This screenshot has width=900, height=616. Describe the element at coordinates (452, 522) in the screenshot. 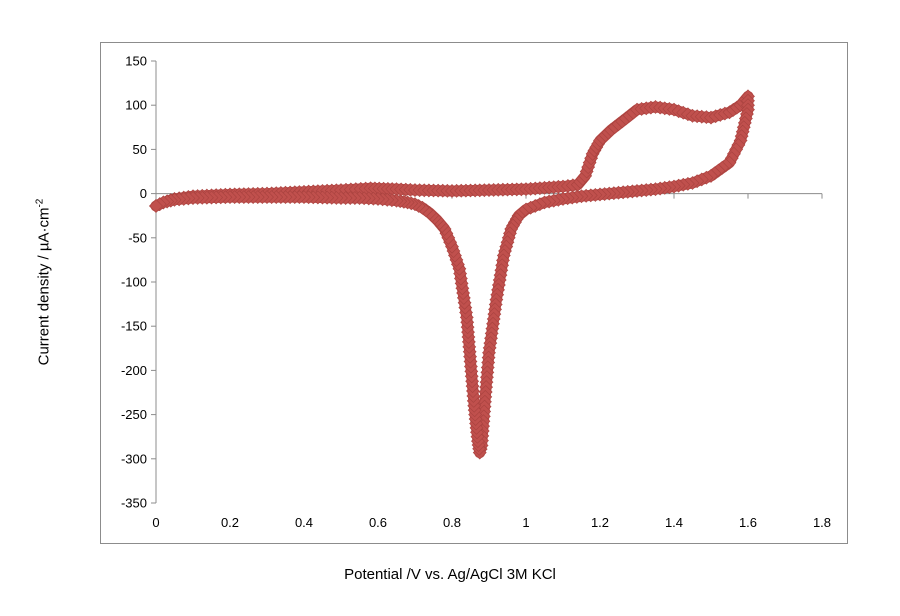

I see `x-tick-label: 0.8` at that location.